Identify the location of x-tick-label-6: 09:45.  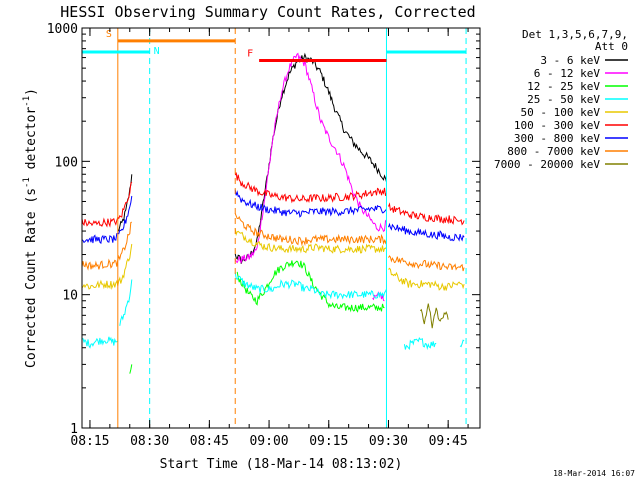
(448, 441).